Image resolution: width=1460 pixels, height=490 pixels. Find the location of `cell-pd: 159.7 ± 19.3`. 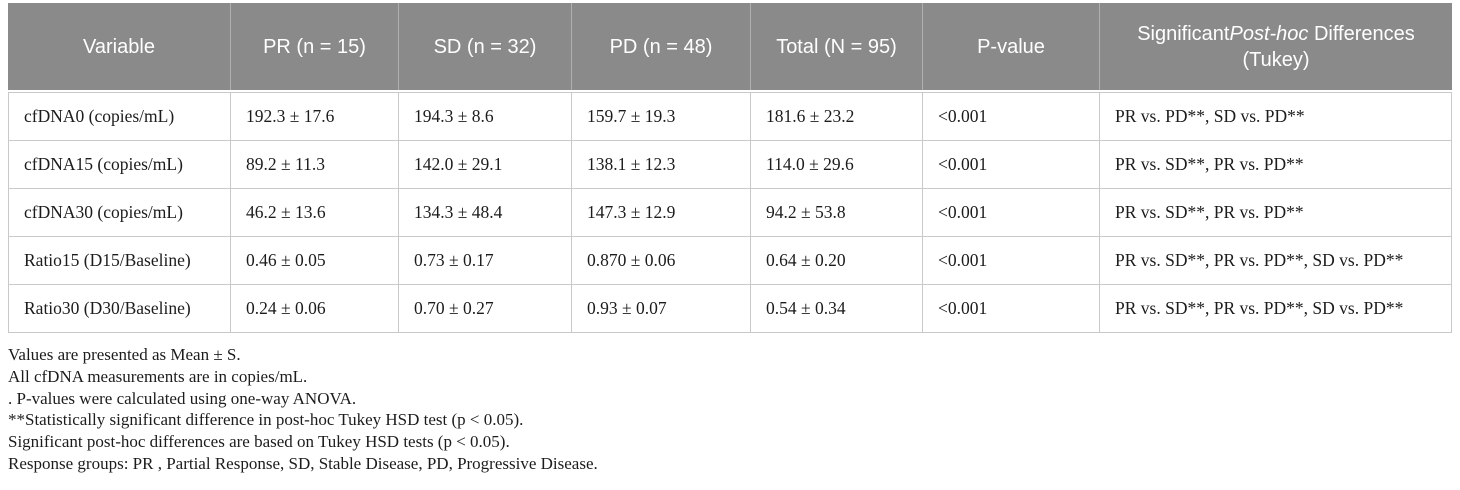

cell-pd: 159.7 ± 19.3 is located at coordinates (660, 116).